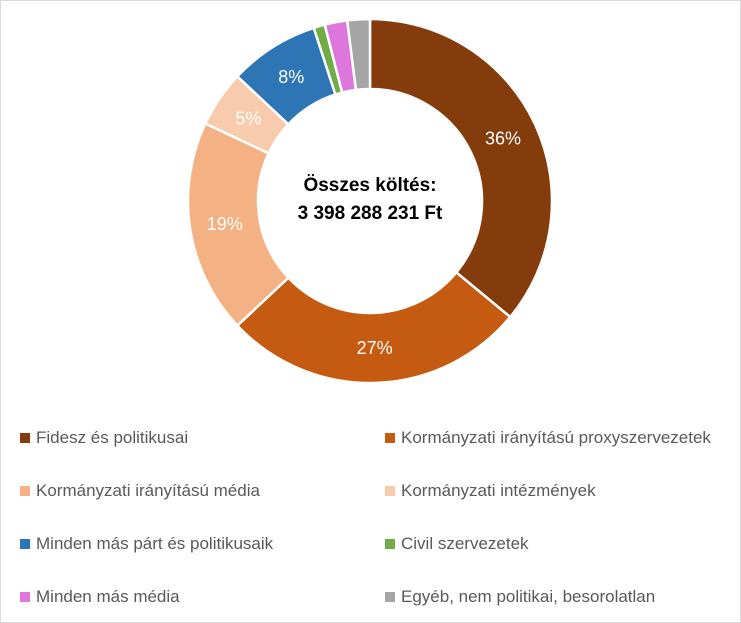  Describe the element at coordinates (108, 596) in the screenshot. I see `legend-label: Minden más média` at that location.